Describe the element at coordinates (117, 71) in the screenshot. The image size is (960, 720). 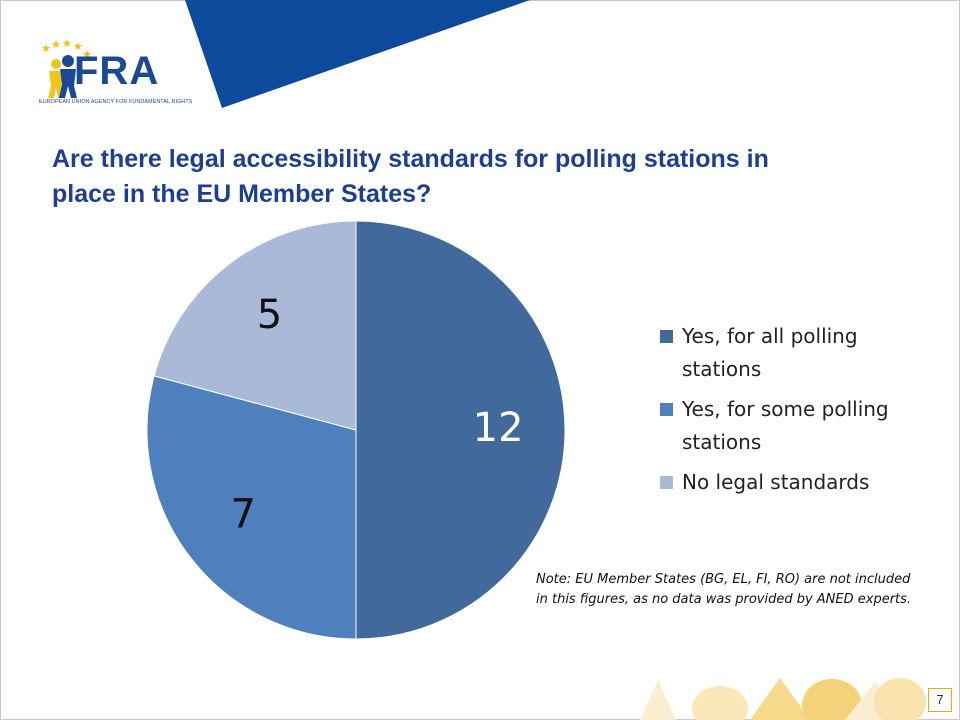
I see `logo-text: FRA` at that location.